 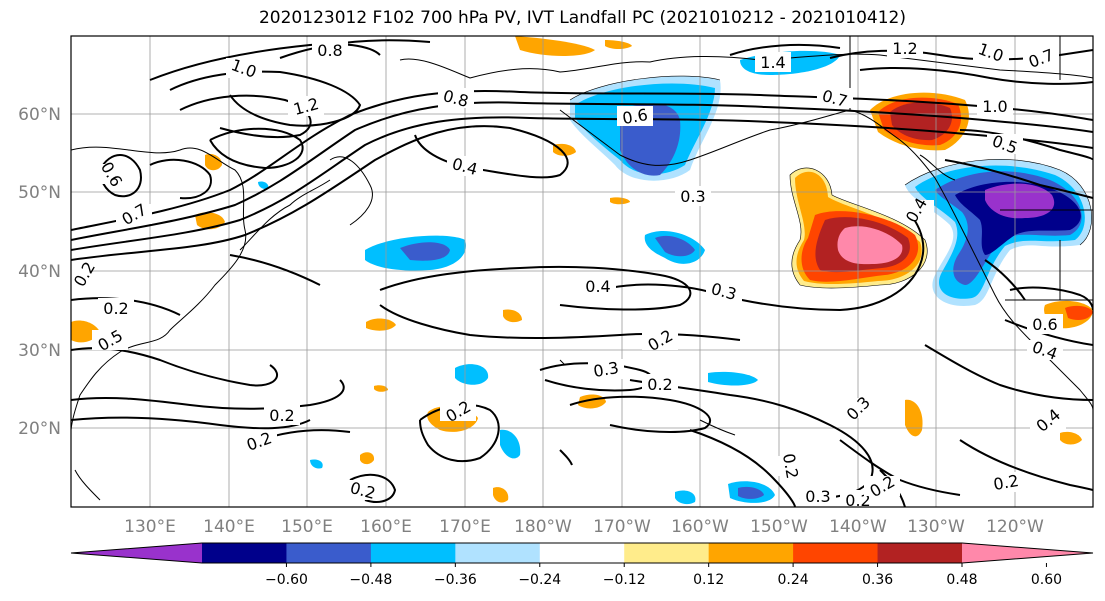 What do you see at coordinates (386, 527) in the screenshot?
I see `longitude-label: 160°E` at bounding box center [386, 527].